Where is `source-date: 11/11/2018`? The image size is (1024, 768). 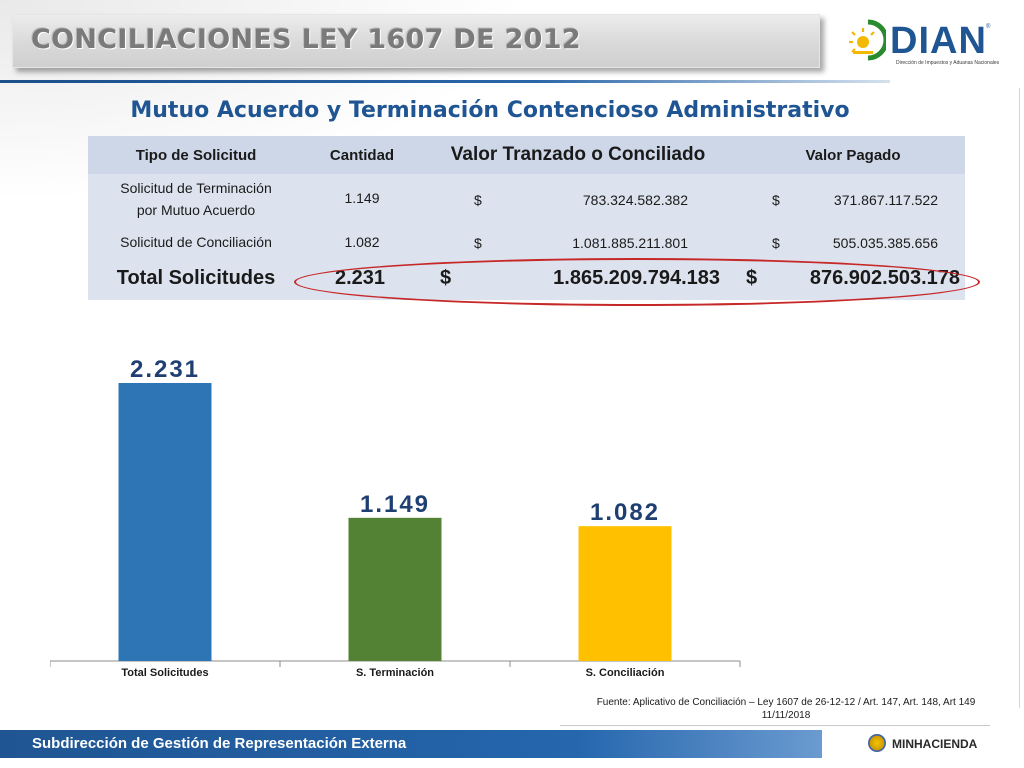 source-date: 11/11/2018 is located at coordinates (786, 715).